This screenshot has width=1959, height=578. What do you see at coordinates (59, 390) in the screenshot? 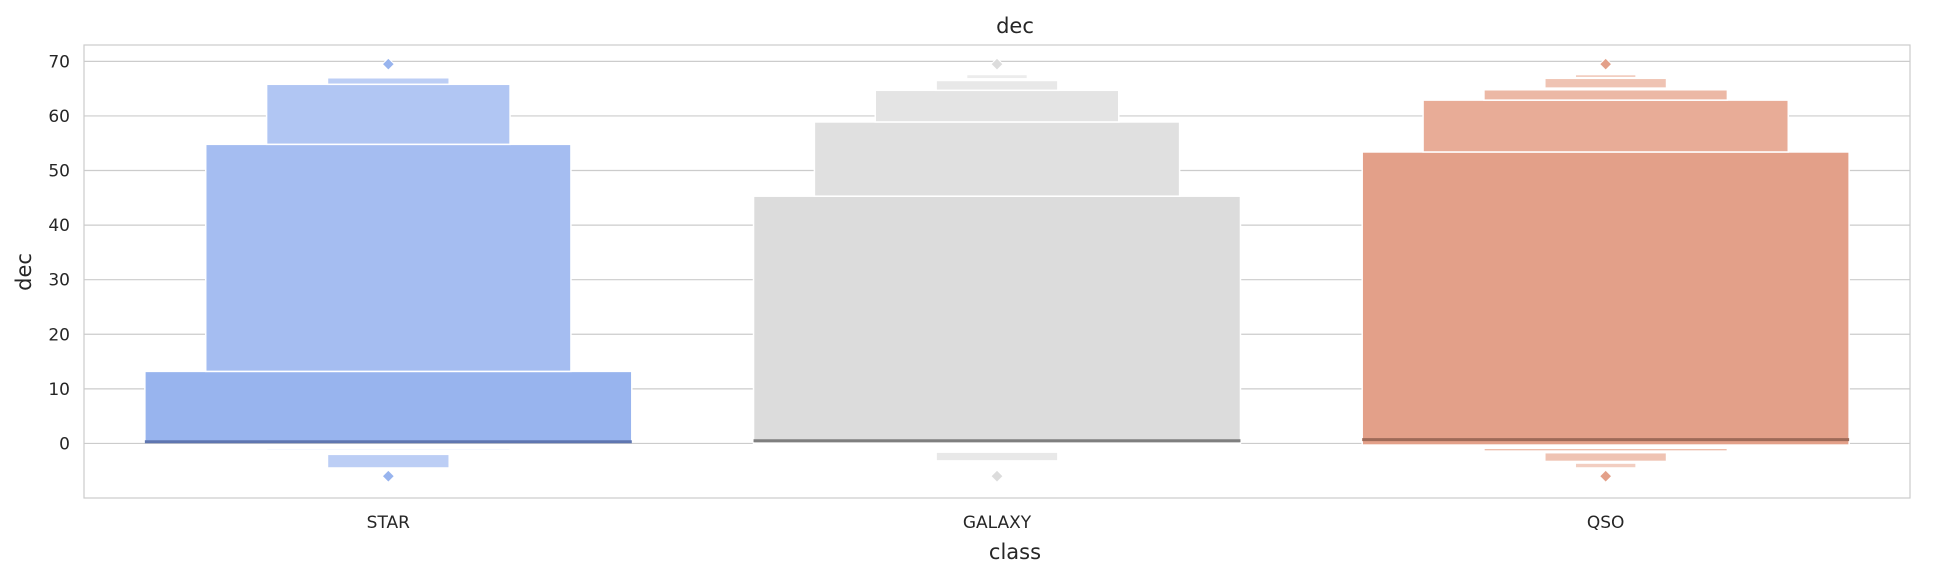
I see `y-tick-label: 10` at bounding box center [59, 390].